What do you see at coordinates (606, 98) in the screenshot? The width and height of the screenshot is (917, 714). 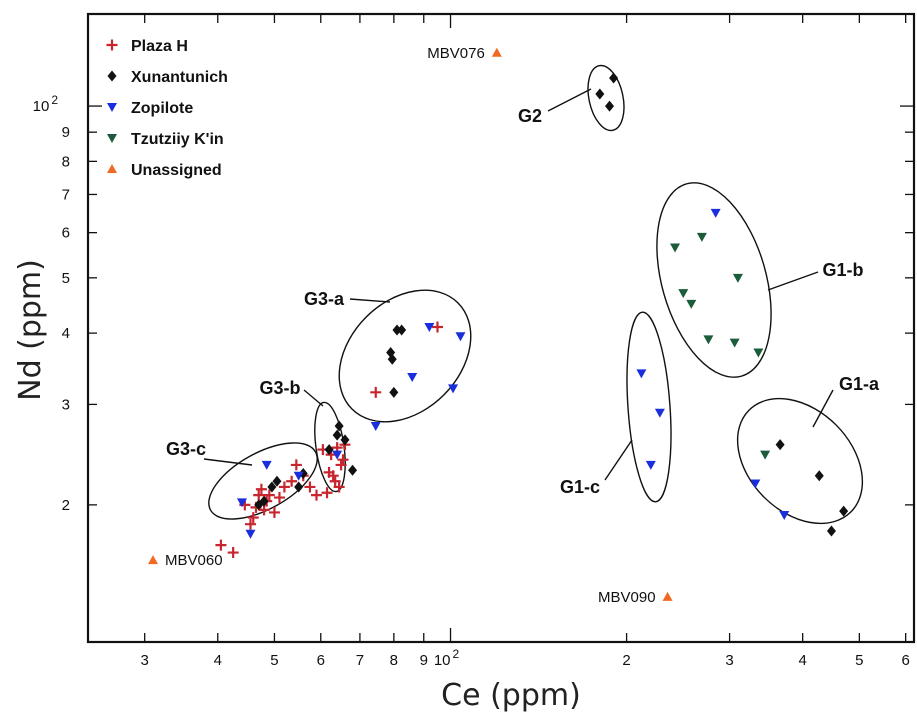 I see `group-ellipse-g2` at bounding box center [606, 98].